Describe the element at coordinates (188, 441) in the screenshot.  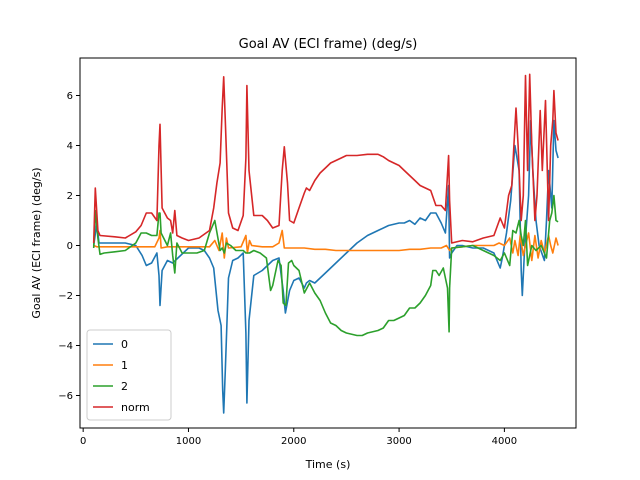
I see `x-tick-label: 1000` at that location.